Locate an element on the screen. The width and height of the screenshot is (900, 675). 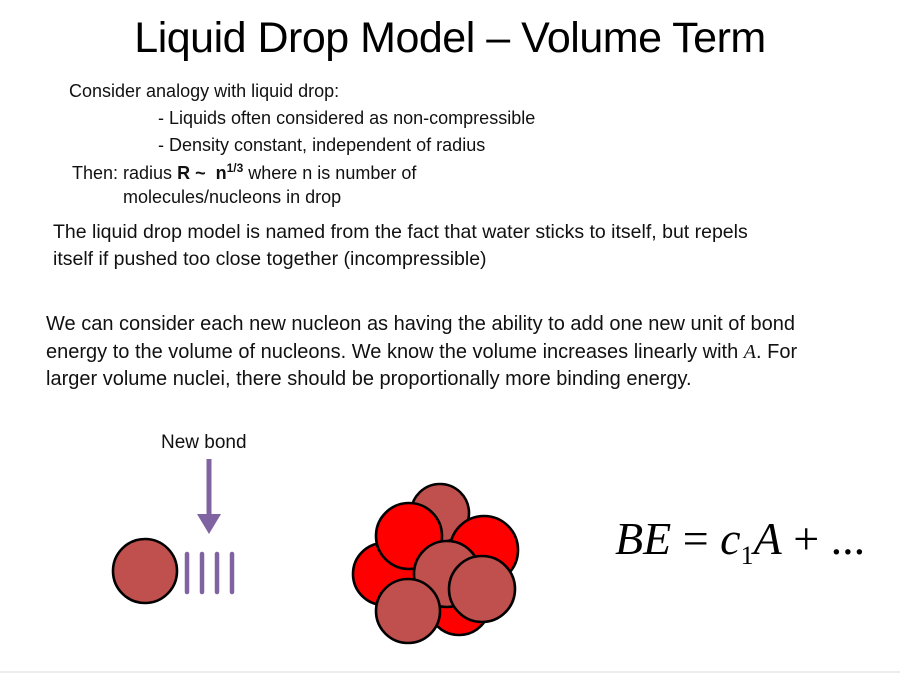
mass-number-variable: A is located at coordinates (749, 351).